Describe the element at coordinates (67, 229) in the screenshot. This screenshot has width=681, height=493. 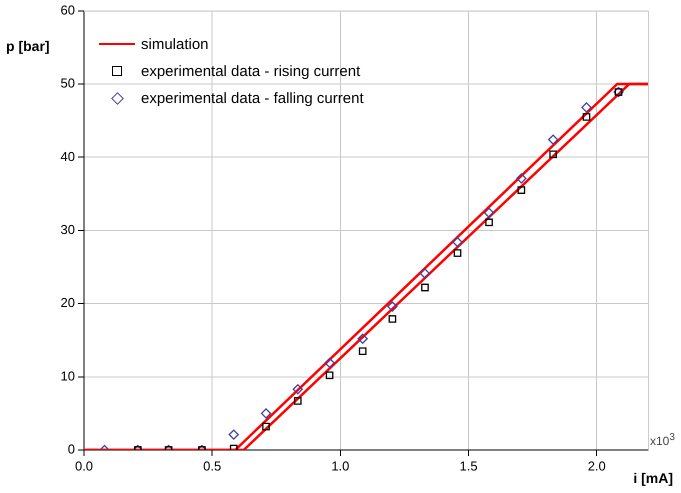
I see `y-tick-label: 30` at that location.